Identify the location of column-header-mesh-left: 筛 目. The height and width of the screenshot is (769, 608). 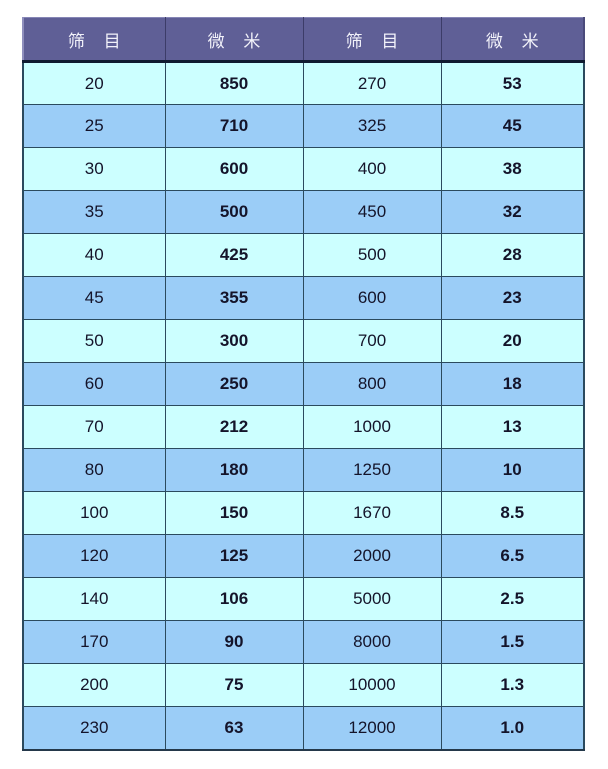
(94, 40).